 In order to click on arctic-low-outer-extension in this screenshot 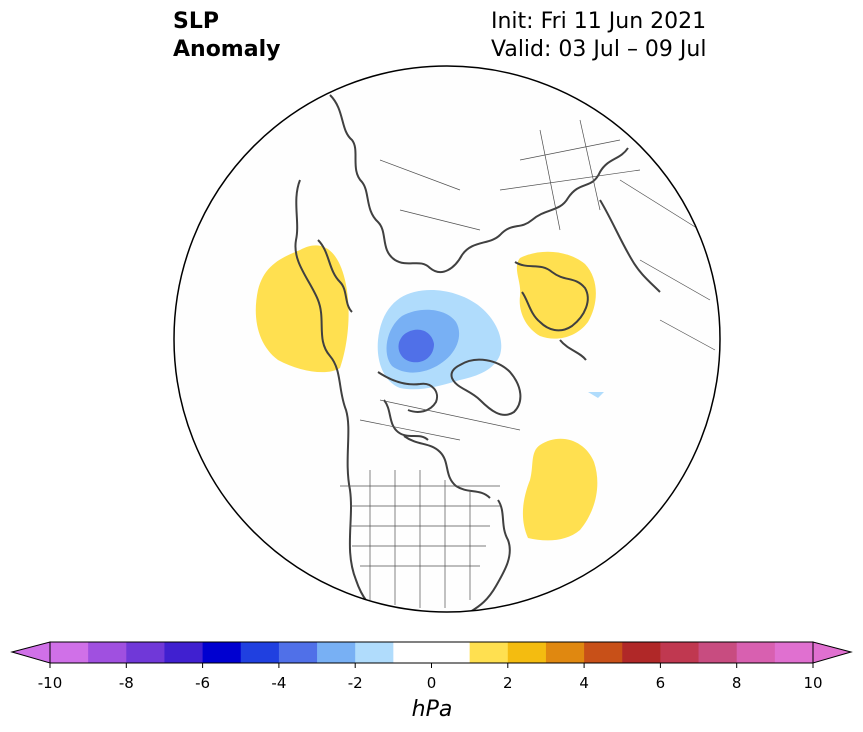, I will do `click(596, 395)`.